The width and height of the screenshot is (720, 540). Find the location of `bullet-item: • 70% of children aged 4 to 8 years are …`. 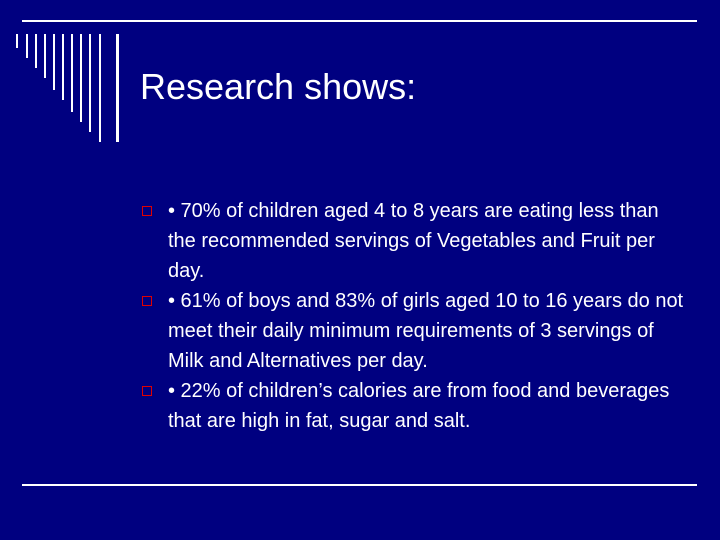

bullet-item: • 70% of children aged 4 to 8 years are … is located at coordinates (412, 241).